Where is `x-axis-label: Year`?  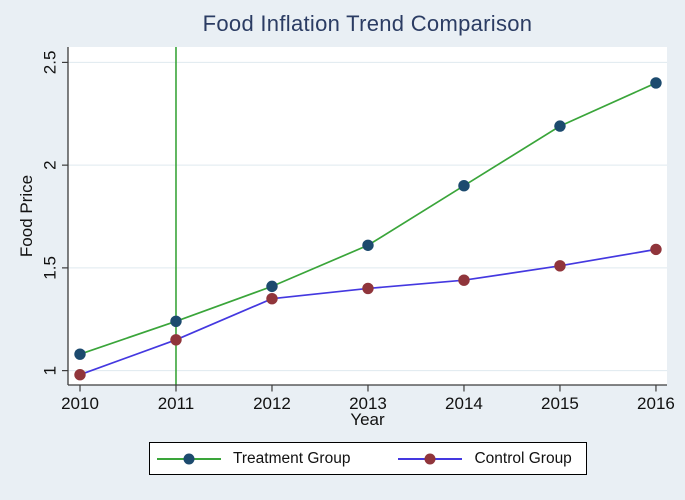
x-axis-label: Year is located at coordinates (367, 419).